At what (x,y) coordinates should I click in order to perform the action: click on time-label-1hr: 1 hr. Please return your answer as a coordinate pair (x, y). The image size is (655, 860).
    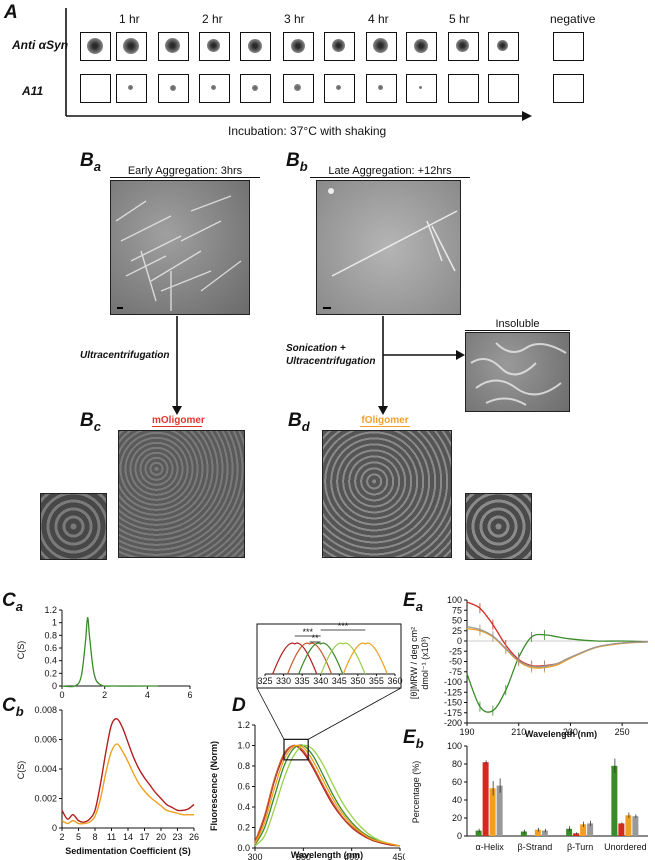
    Looking at the image, I should click on (129, 19).